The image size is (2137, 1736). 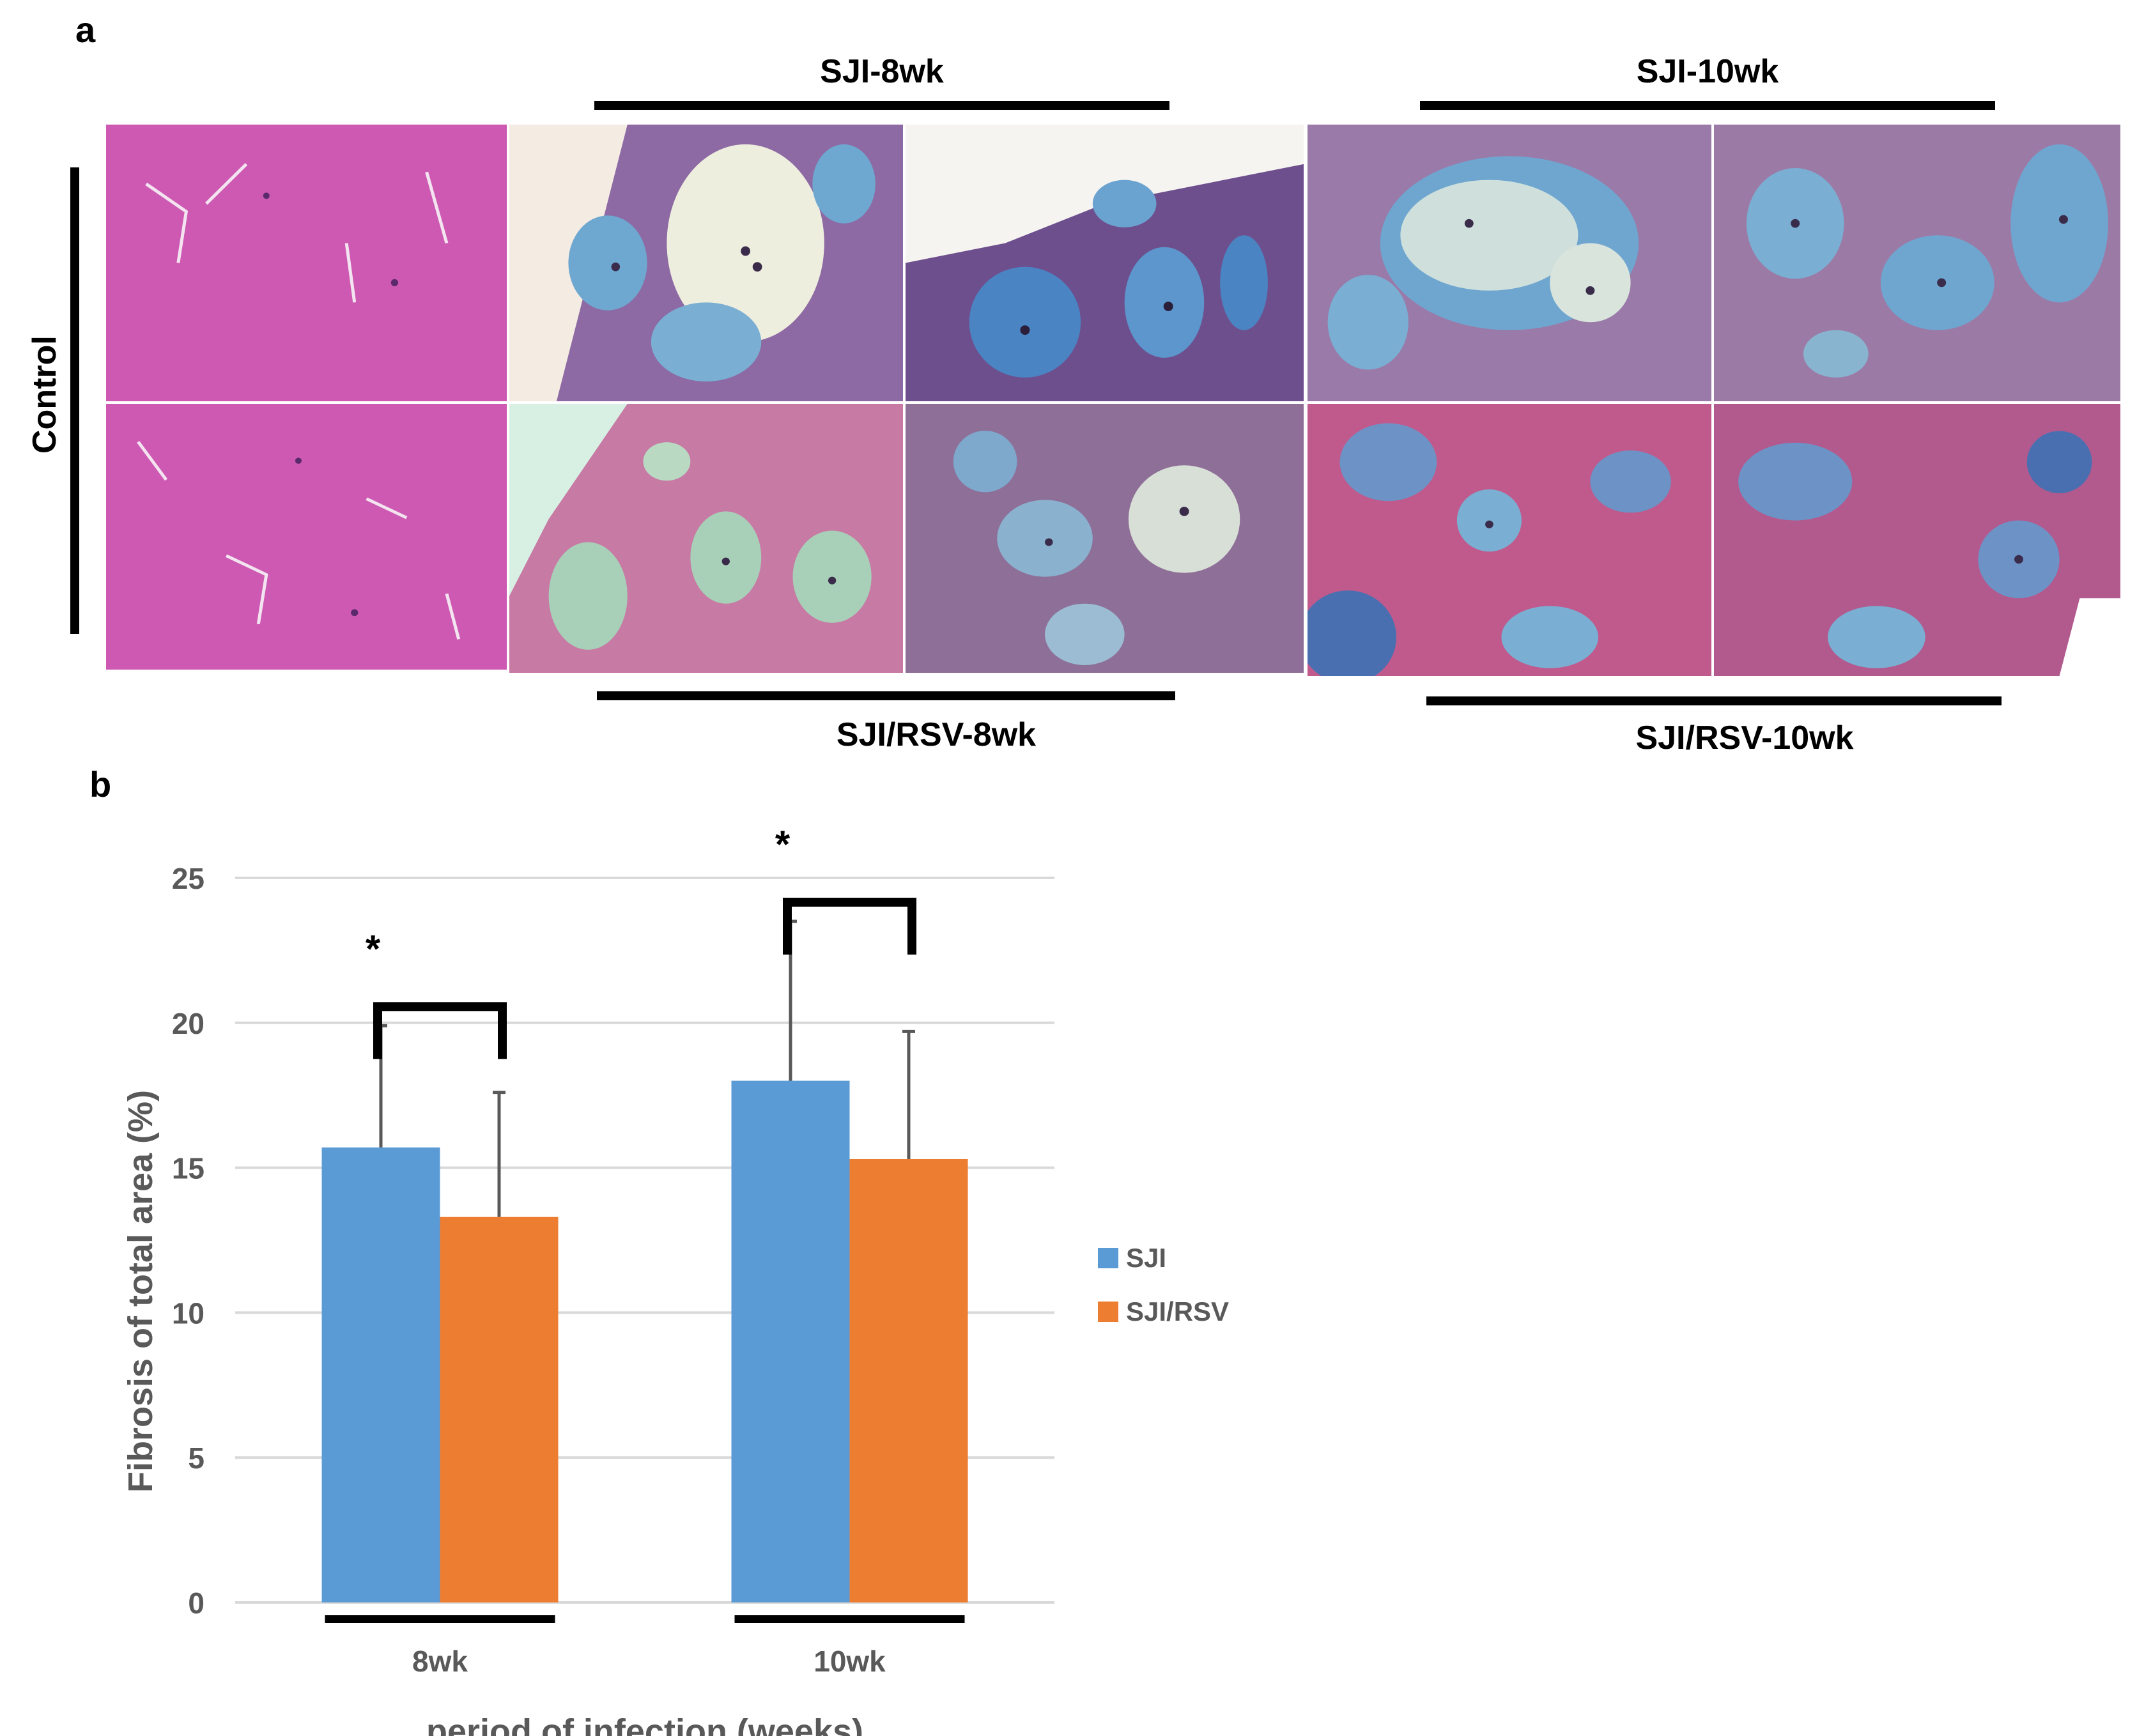 What do you see at coordinates (1177, 1311) in the screenshot?
I see `legend-label: SJI/RSV` at bounding box center [1177, 1311].